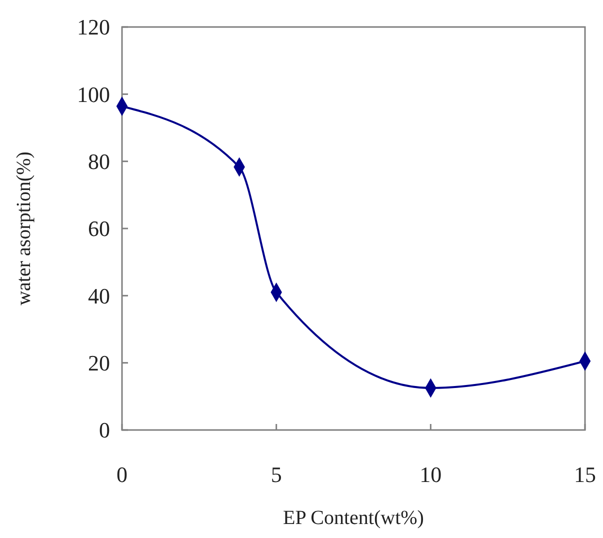  I want to click on x-axis-title: EP Content(wt%), so click(353, 518).